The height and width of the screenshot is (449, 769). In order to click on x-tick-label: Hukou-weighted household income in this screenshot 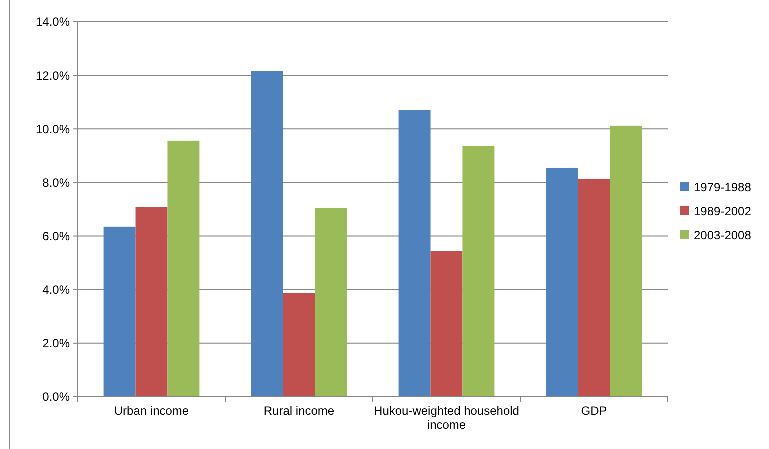, I will do `click(447, 418)`.